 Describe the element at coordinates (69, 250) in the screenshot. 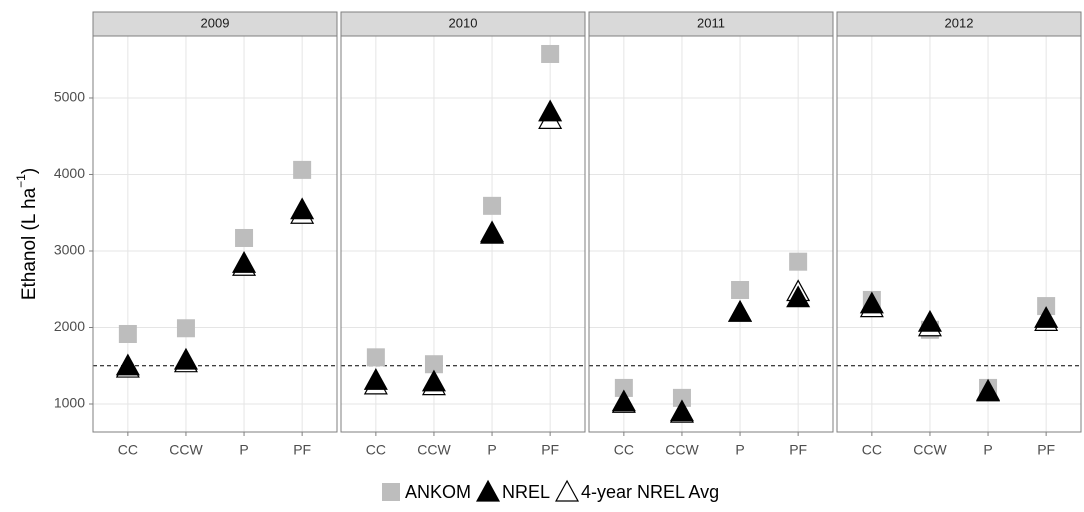

I see `y-tick-label: 3000` at that location.